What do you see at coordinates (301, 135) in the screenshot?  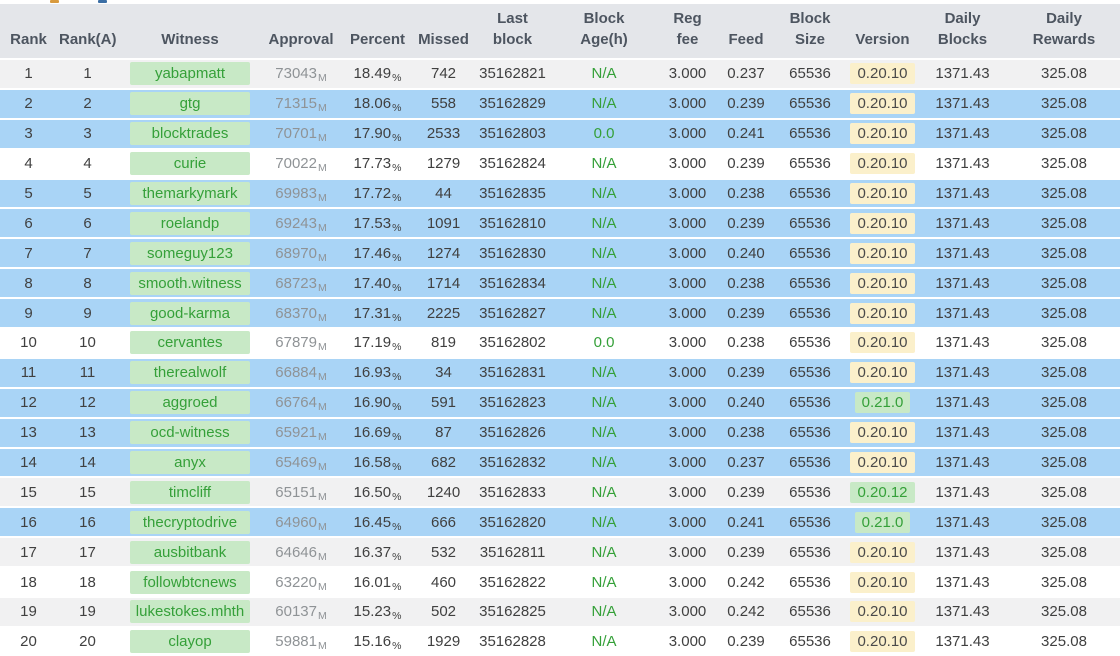 I see `approval-value: 70701M` at bounding box center [301, 135].